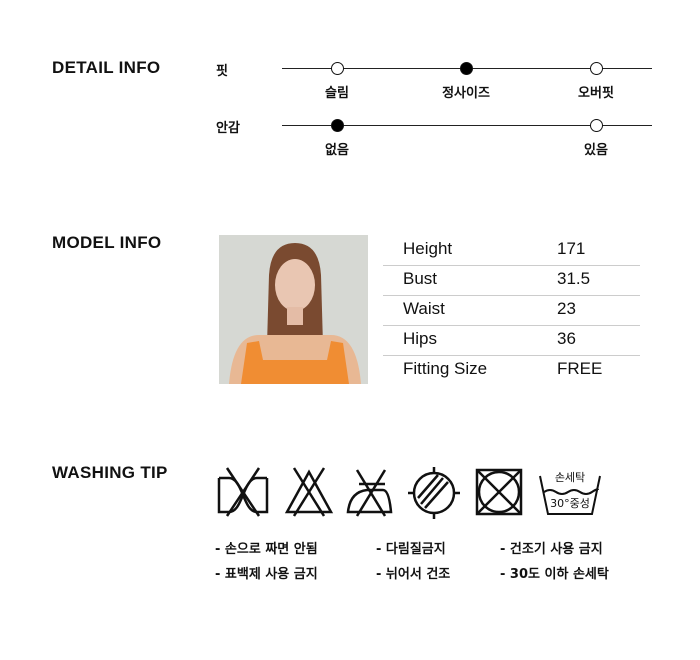 The height and width of the screenshot is (660, 700). I want to click on model-photo, so click(293, 309).